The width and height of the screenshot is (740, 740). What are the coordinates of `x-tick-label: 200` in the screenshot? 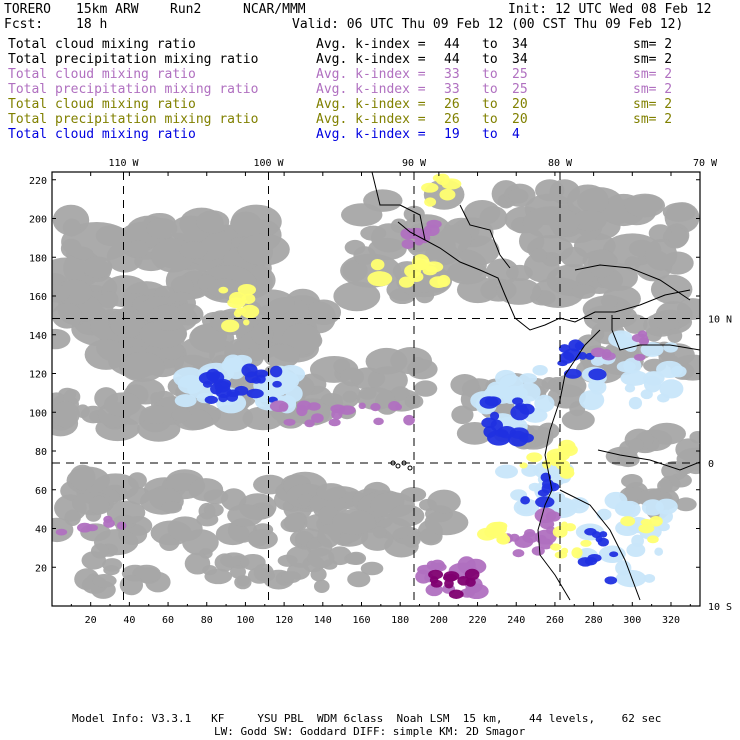 It's located at (439, 620).